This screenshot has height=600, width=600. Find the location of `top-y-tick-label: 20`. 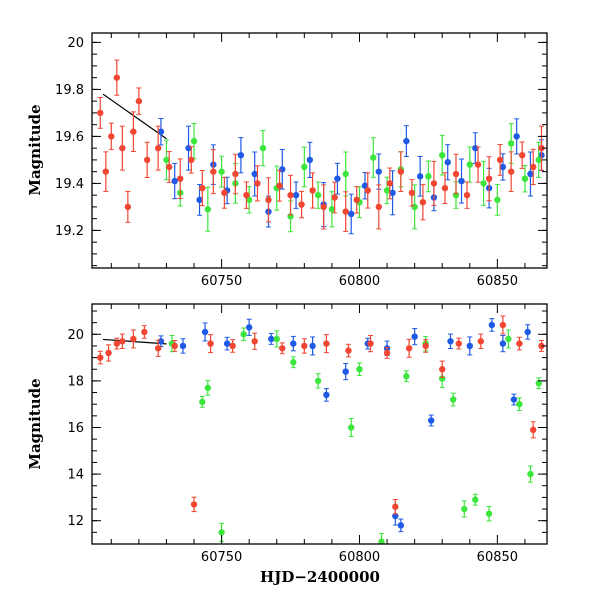

top-y-tick-label: 20 is located at coordinates (75, 43).